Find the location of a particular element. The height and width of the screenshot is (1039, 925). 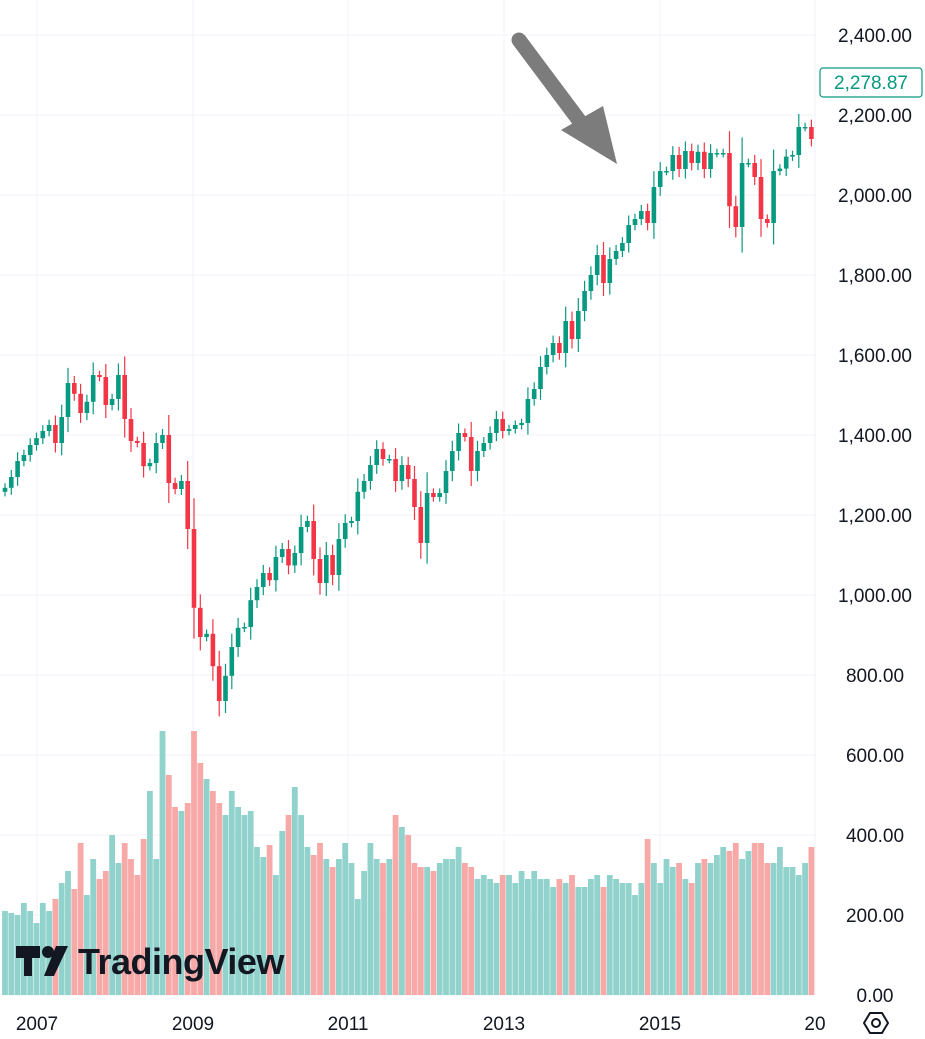

arrow-pointer-icon is located at coordinates (564, 98).